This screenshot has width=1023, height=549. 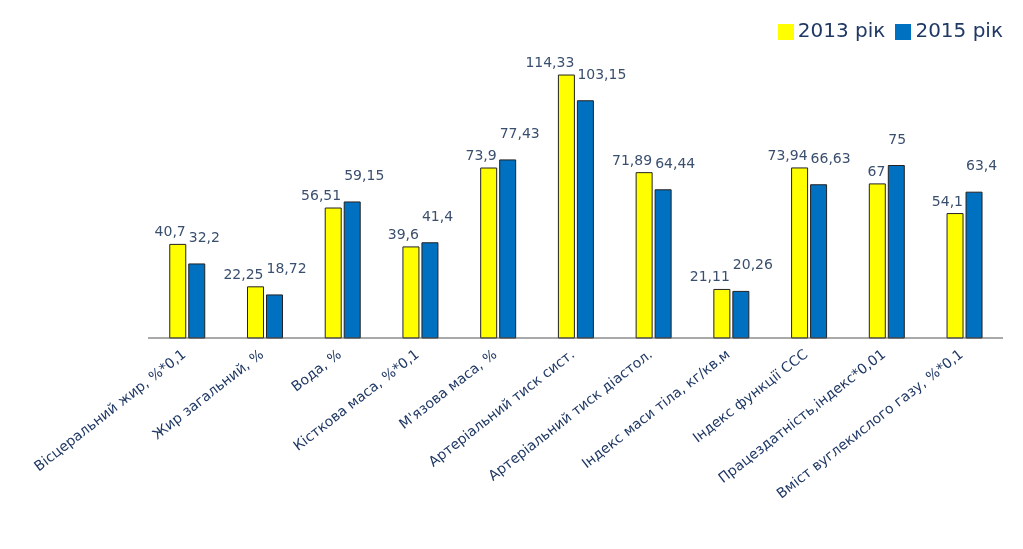 I want to click on data-label: 56,51, so click(x=321, y=195).